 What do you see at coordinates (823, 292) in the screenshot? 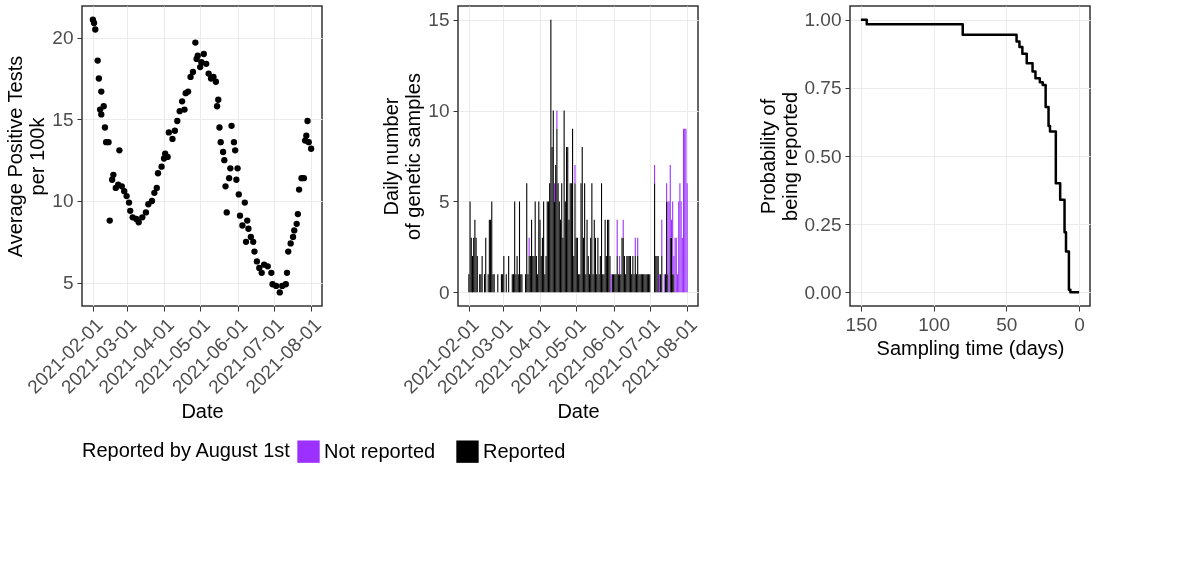
I see `y-tick-label: 0.00` at bounding box center [823, 292].